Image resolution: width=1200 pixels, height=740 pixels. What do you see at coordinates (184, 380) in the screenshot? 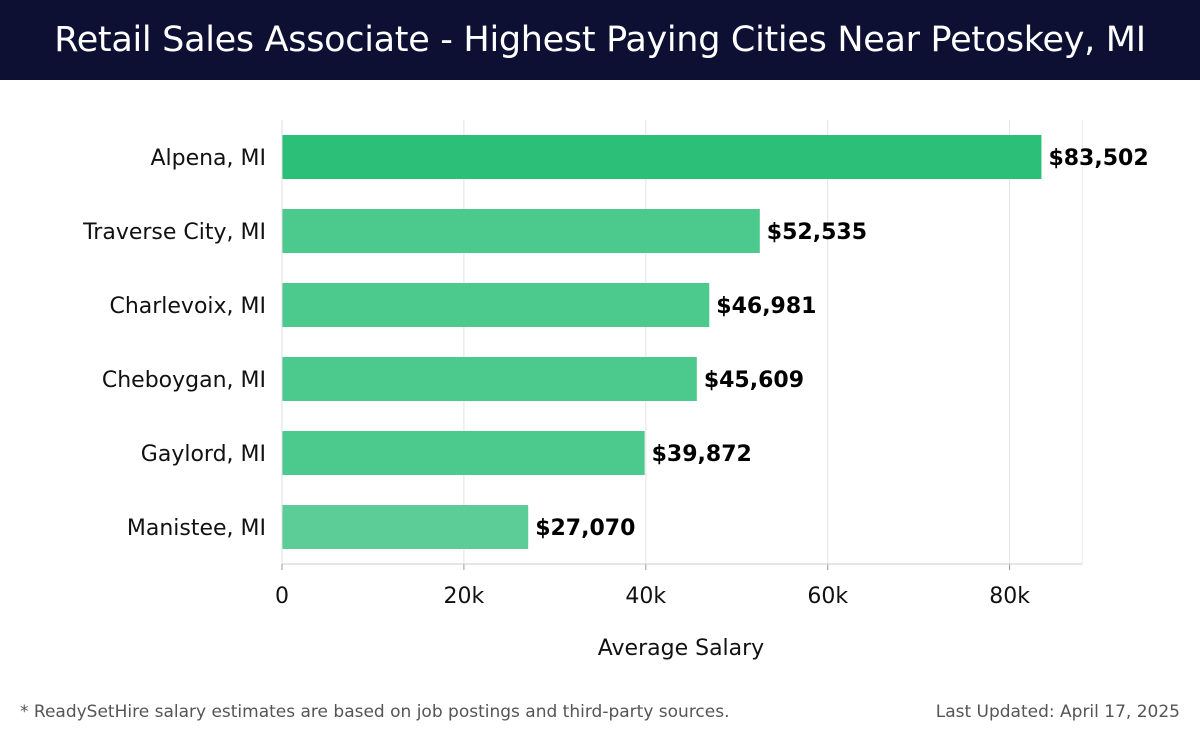
I see `category-label: Cheboygan, MI` at bounding box center [184, 380].